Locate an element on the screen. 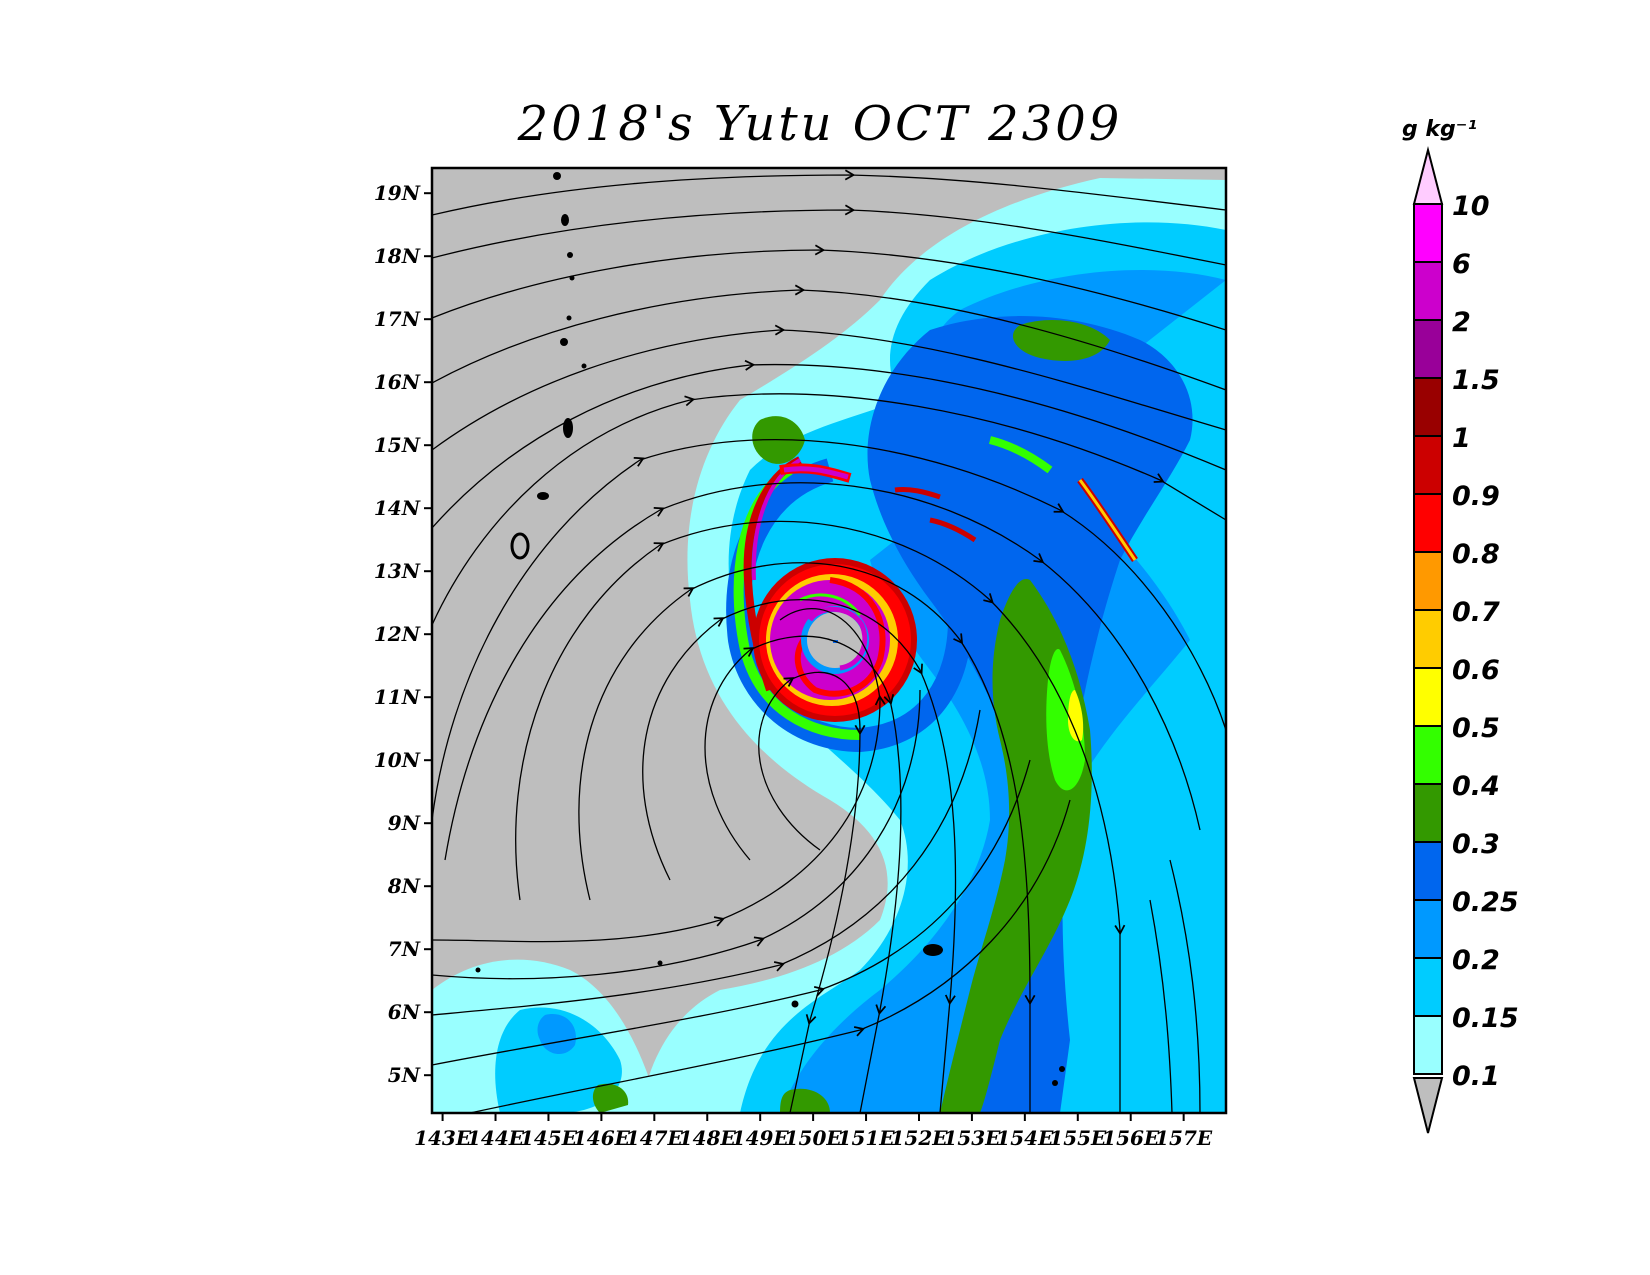  colorbar-label: 0.4 is located at coordinates (1476, 786).